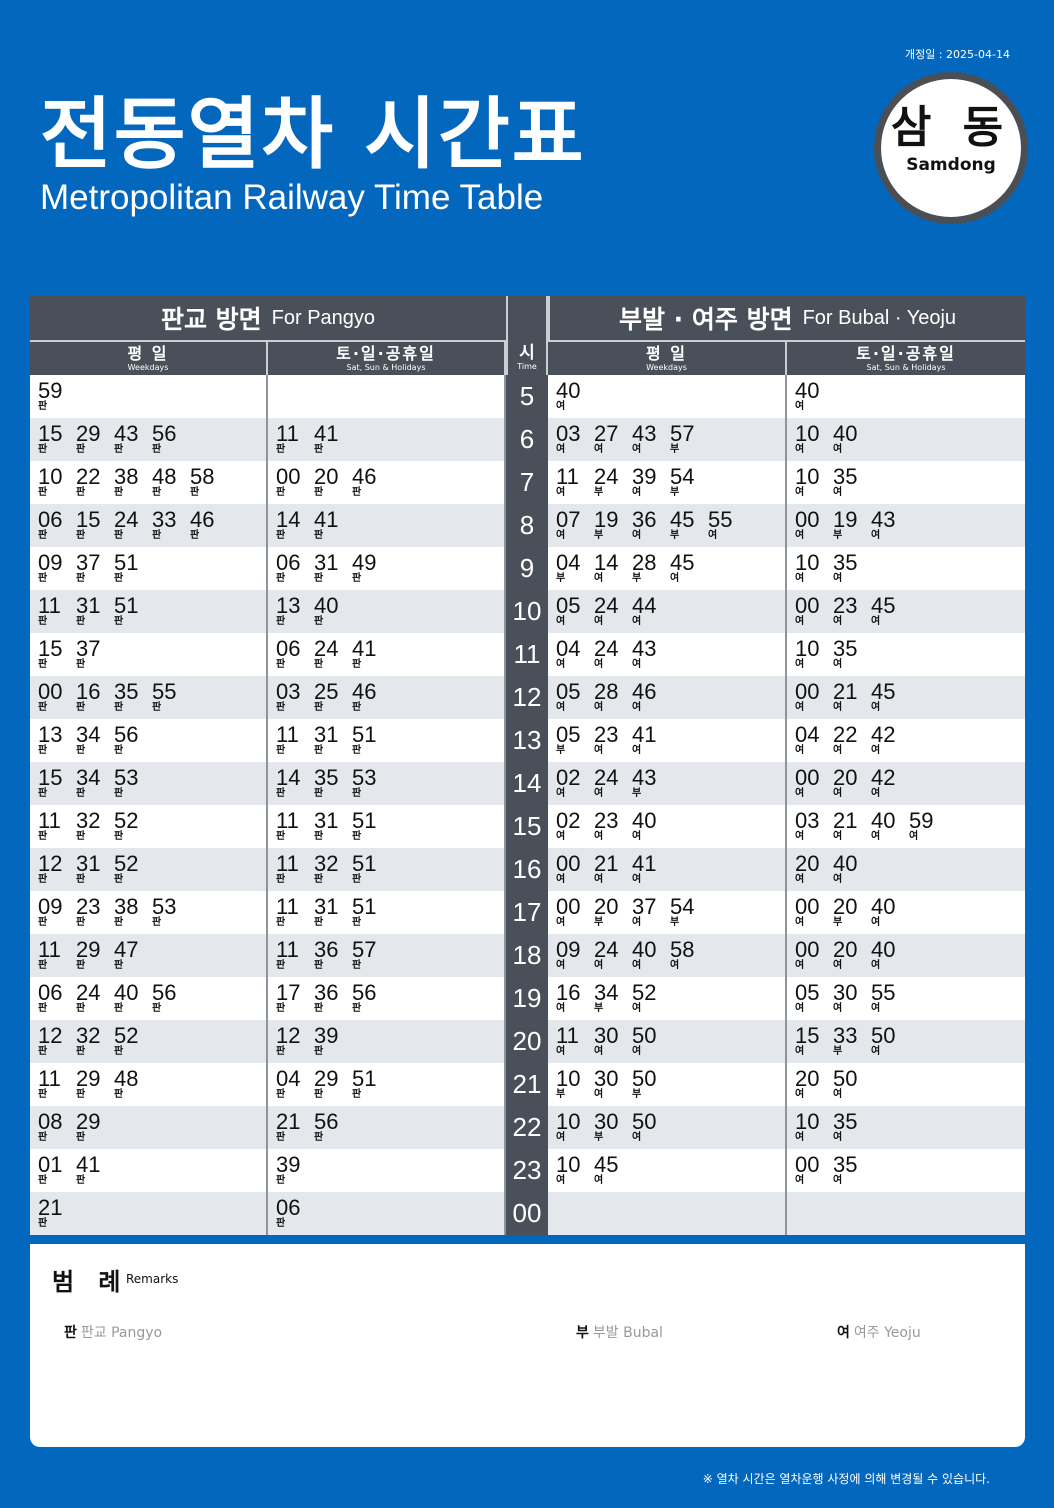 The width and height of the screenshot is (1054, 1508). What do you see at coordinates (906, 358) in the screenshot?
I see `bubal-weekend-header: 토·일·공휴일 Sat, Sun & Holidays` at bounding box center [906, 358].